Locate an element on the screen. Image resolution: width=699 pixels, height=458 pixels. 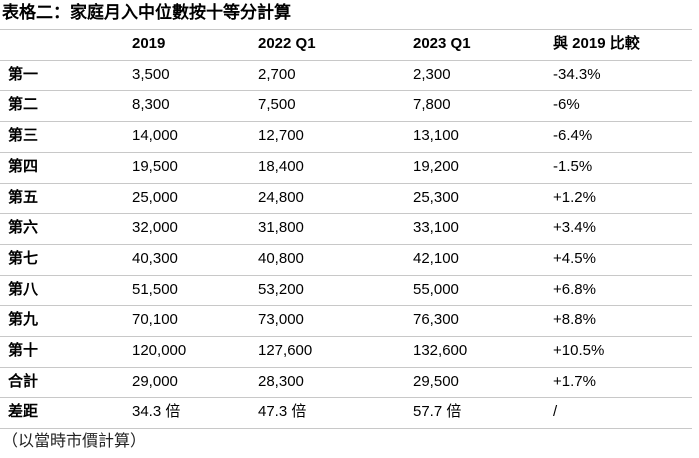
cell: 32,000 is located at coordinates (155, 228).